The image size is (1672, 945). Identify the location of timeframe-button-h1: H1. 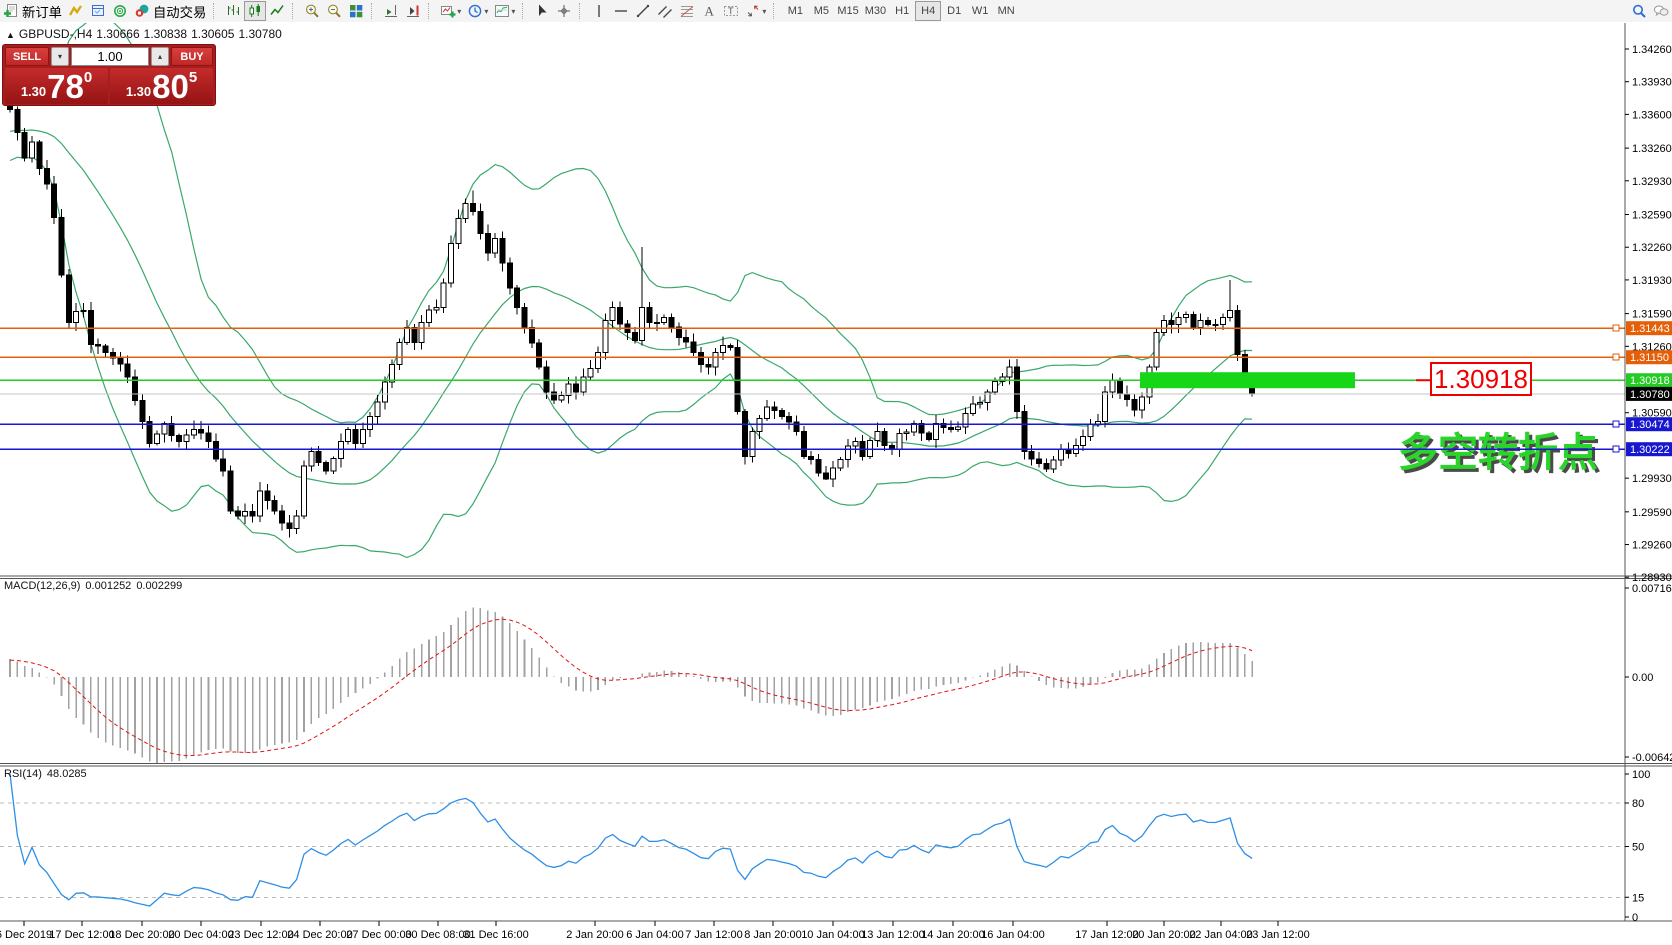
(902, 11).